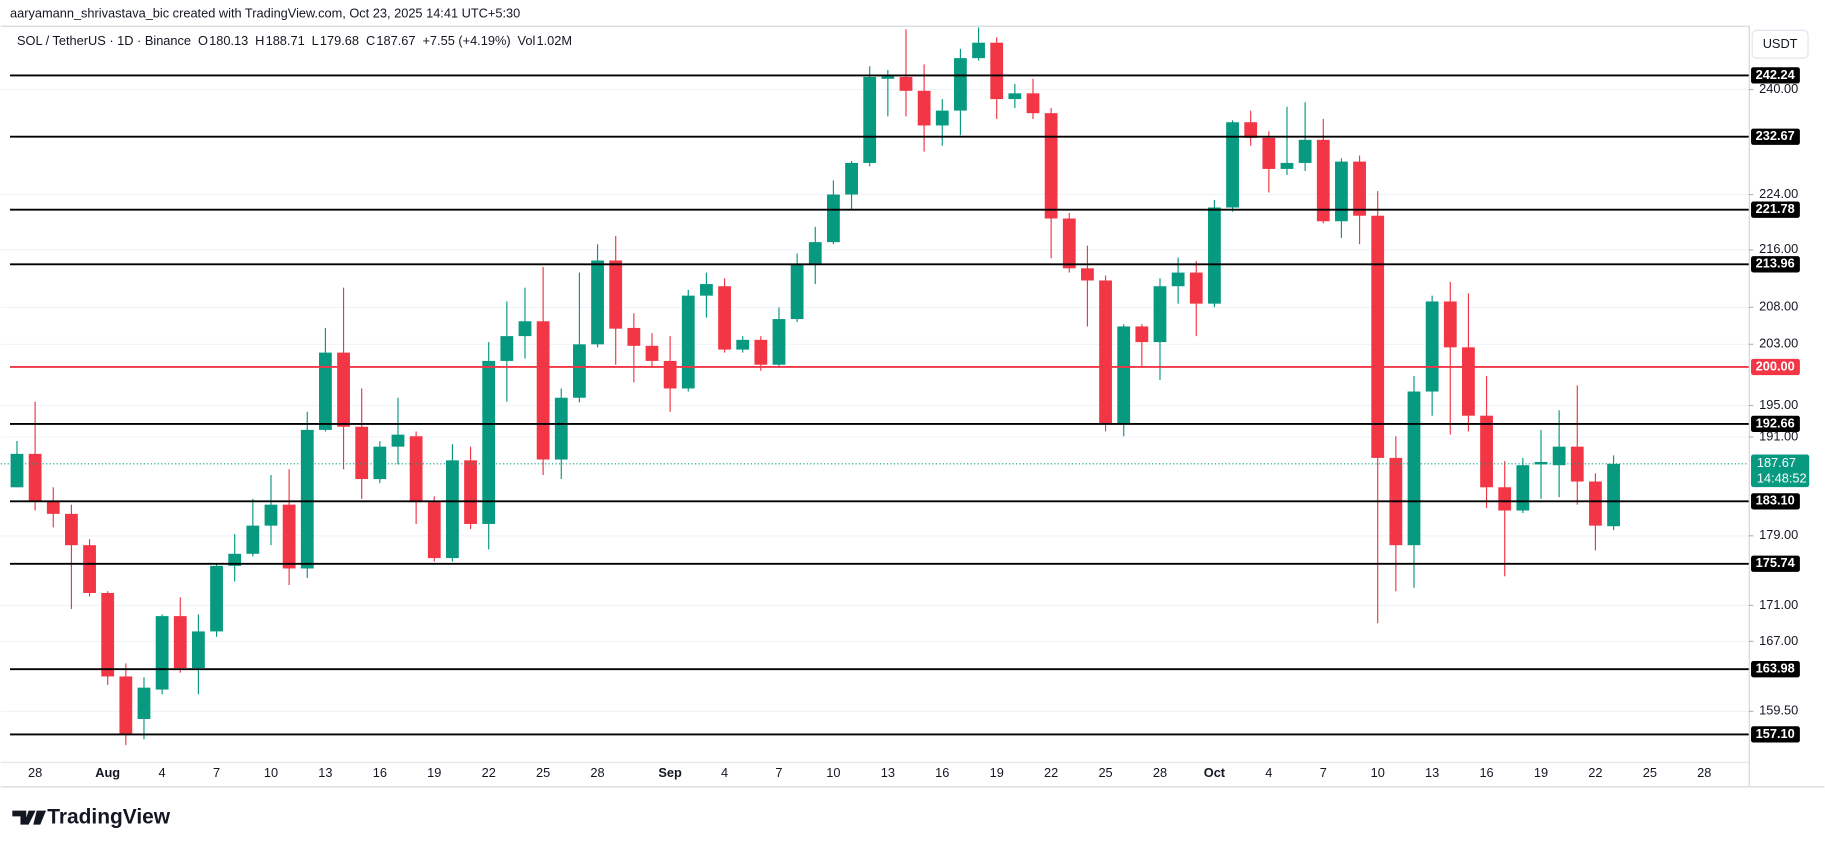  Describe the element at coordinates (1105, 772) in the screenshot. I see `x-tick-label: 25` at that location.